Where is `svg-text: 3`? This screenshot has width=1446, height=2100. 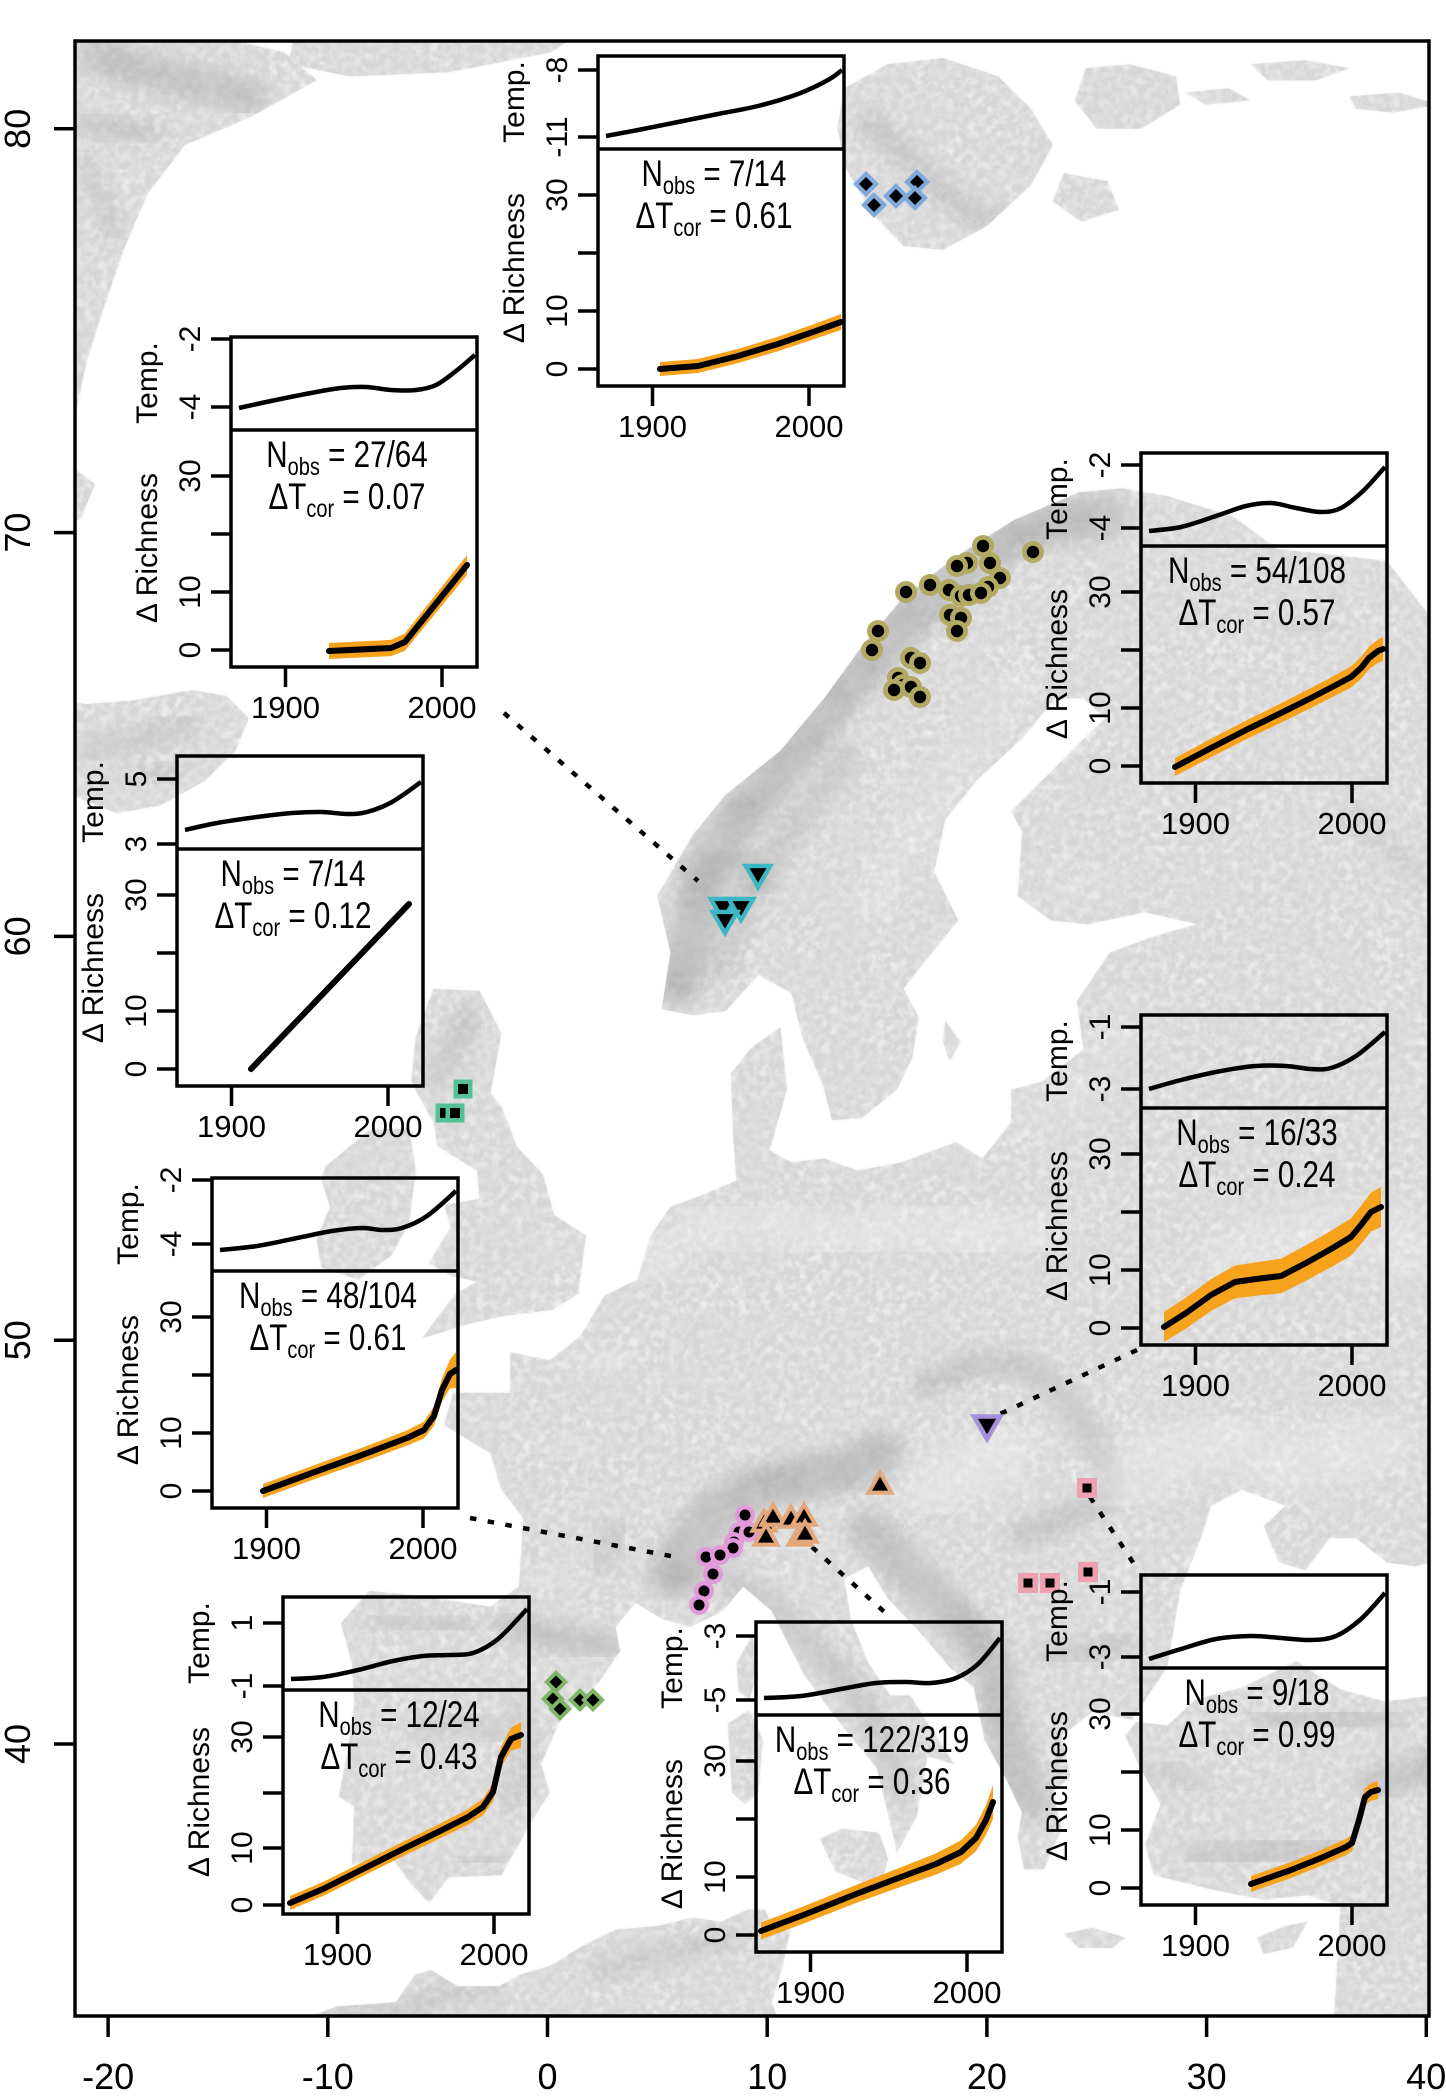 svg-text: 3 is located at coordinates (136, 844).